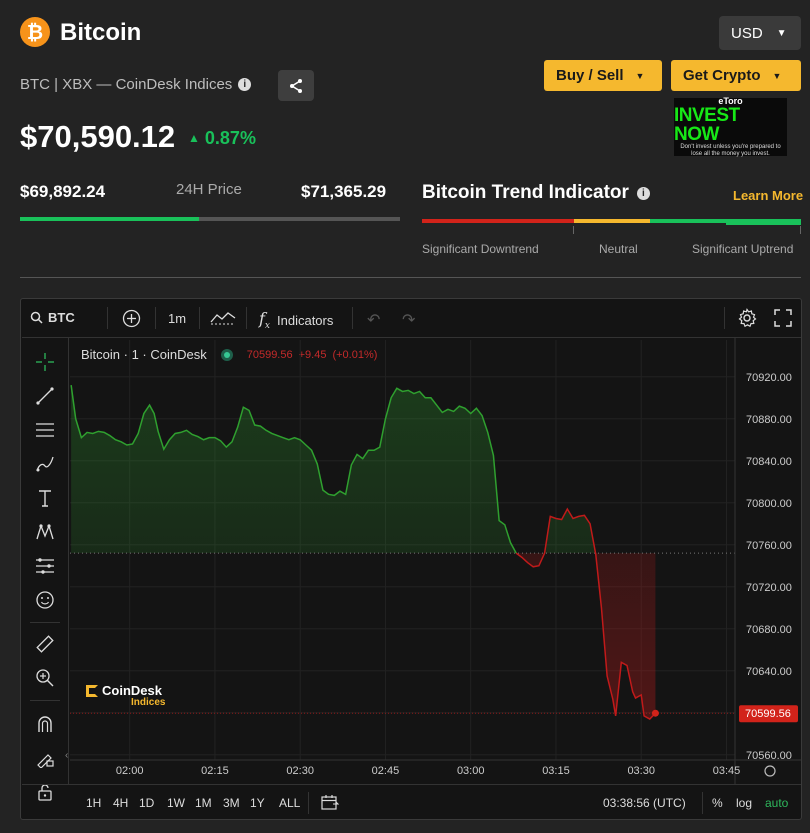  Describe the element at coordinates (45, 430) in the screenshot. I see `horizontal-lines-icon` at that location.